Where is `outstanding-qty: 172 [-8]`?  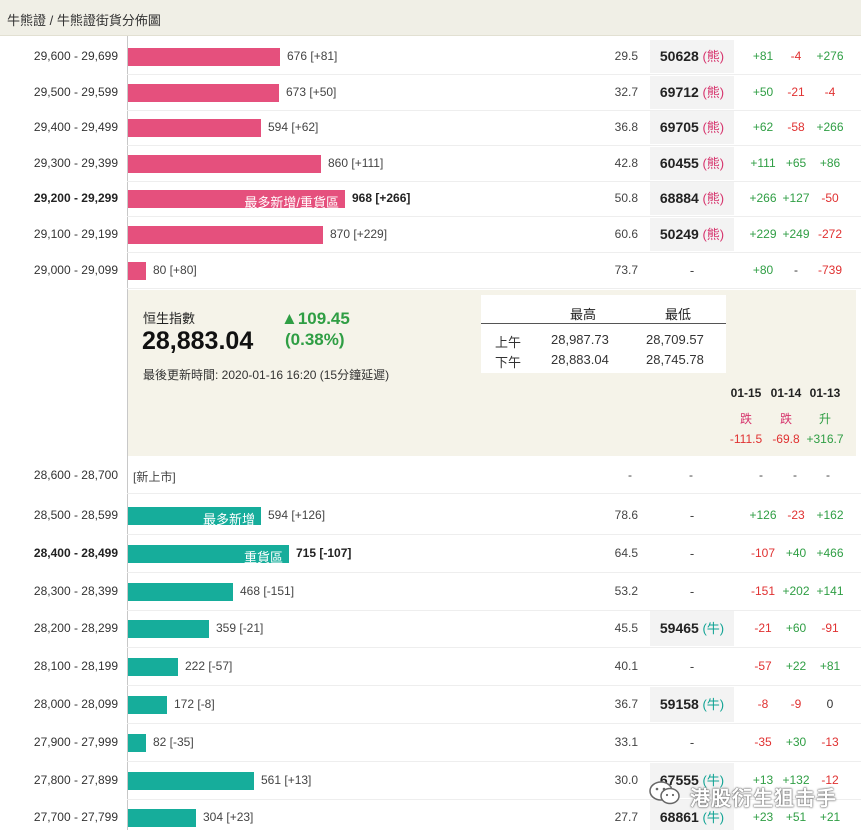
outstanding-qty: 172 [-8] is located at coordinates (194, 704).